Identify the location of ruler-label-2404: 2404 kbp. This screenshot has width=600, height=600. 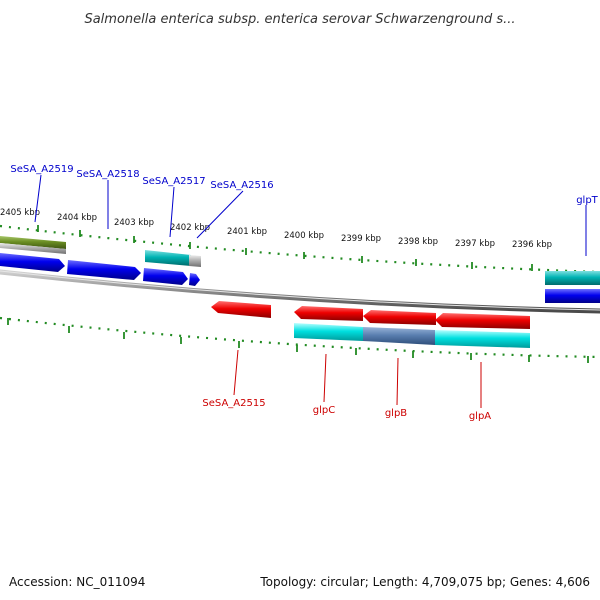
(77, 218).